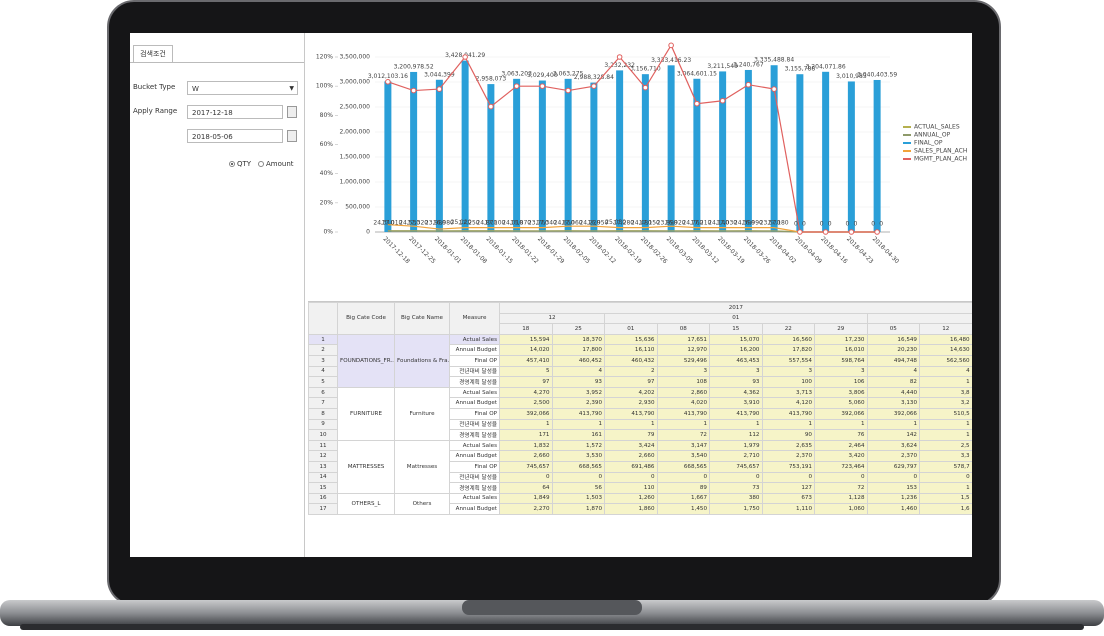 The height and width of the screenshot is (636, 1104). What do you see at coordinates (788, 509) in the screenshot?
I see `value-cell: 1,110` at bounding box center [788, 509].